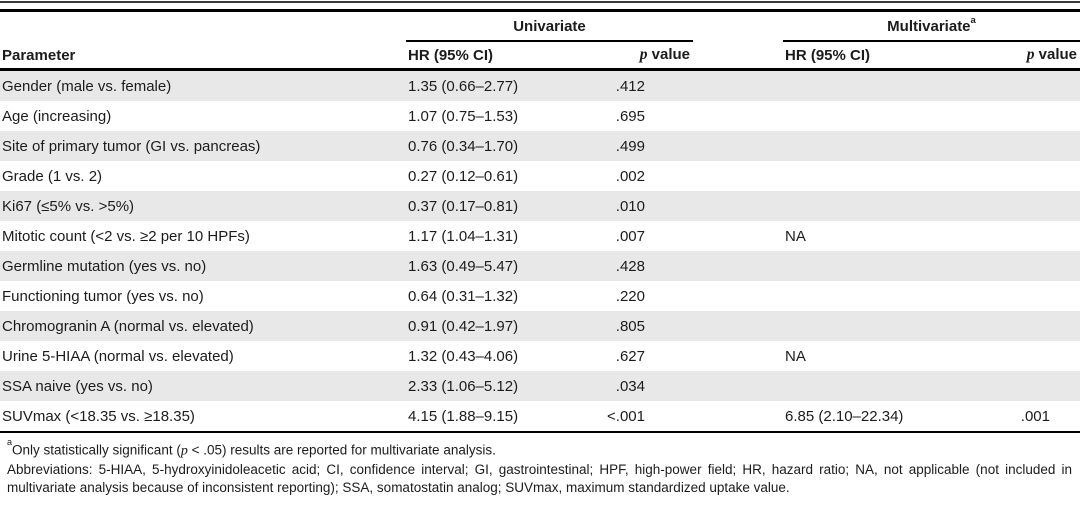 The height and width of the screenshot is (522, 1080). What do you see at coordinates (630, 236) in the screenshot?
I see `univariate-p-cell: .007` at bounding box center [630, 236].